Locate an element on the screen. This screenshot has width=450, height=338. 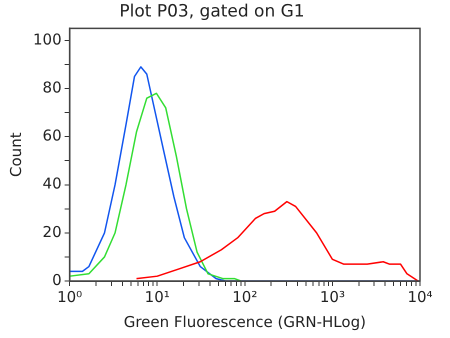
y-tick-label: 20 is located at coordinates (52, 231).